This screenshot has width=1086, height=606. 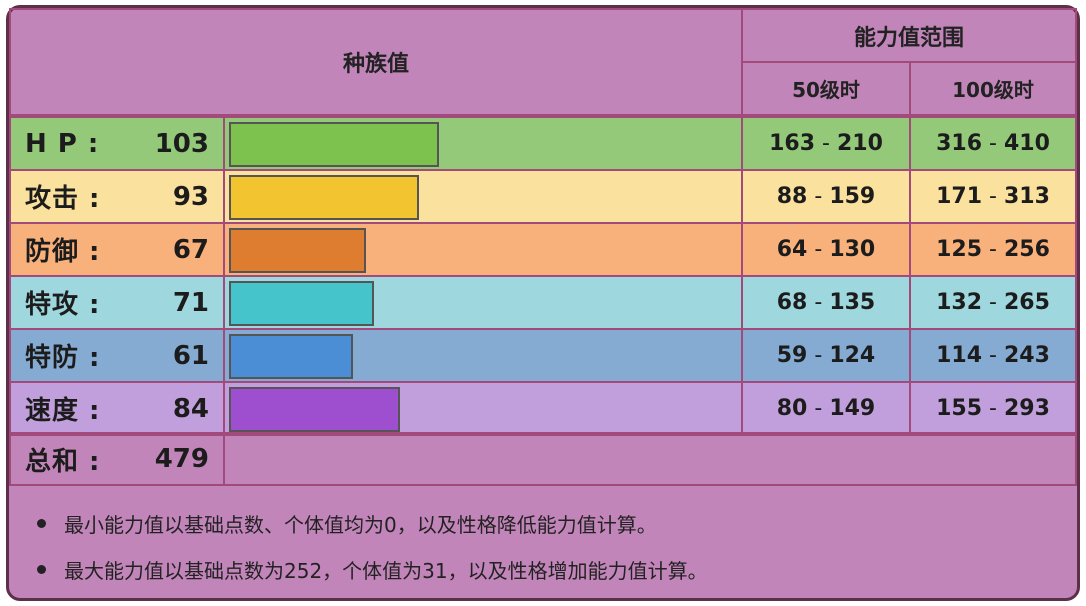 What do you see at coordinates (959, 249) in the screenshot?
I see `min-value: 125` at bounding box center [959, 249].